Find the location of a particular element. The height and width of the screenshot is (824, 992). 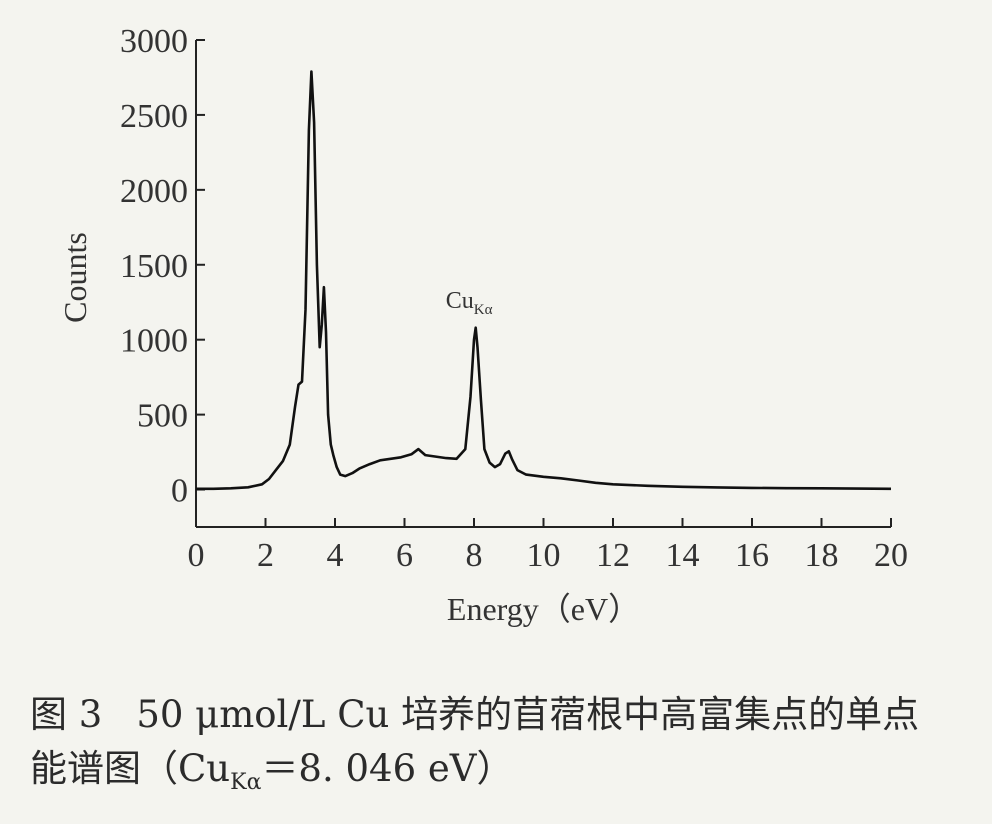

x-tick-label: 0 is located at coordinates (196, 555).